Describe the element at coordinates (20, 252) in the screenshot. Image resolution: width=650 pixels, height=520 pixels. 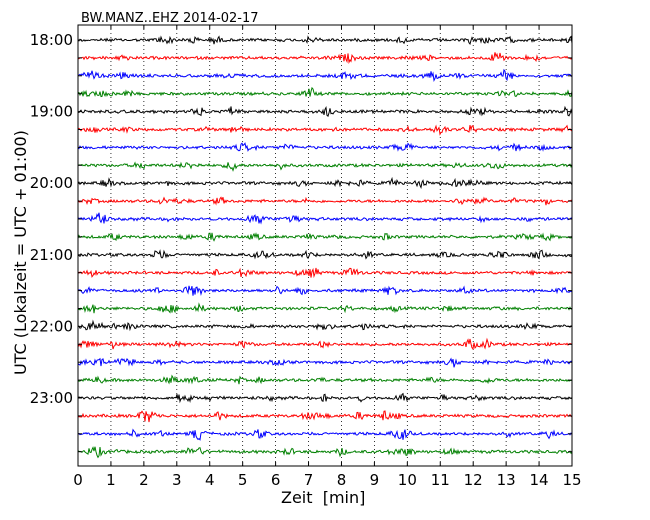
I see `y-axis-label: UTC (Lokalzeit = UTC + 01:00)` at that location.